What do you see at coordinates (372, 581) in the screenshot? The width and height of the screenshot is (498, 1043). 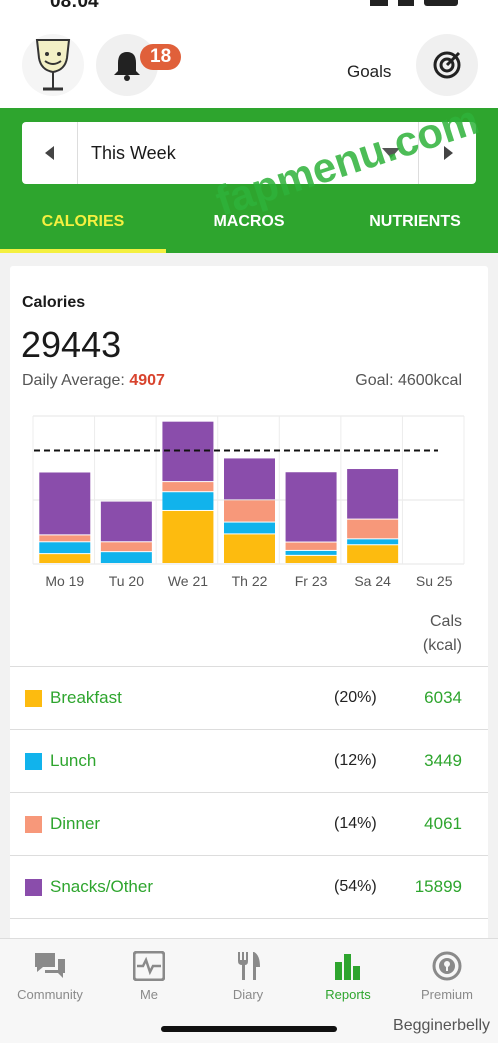 I see `x-tick-label: Sa 24` at bounding box center [372, 581].